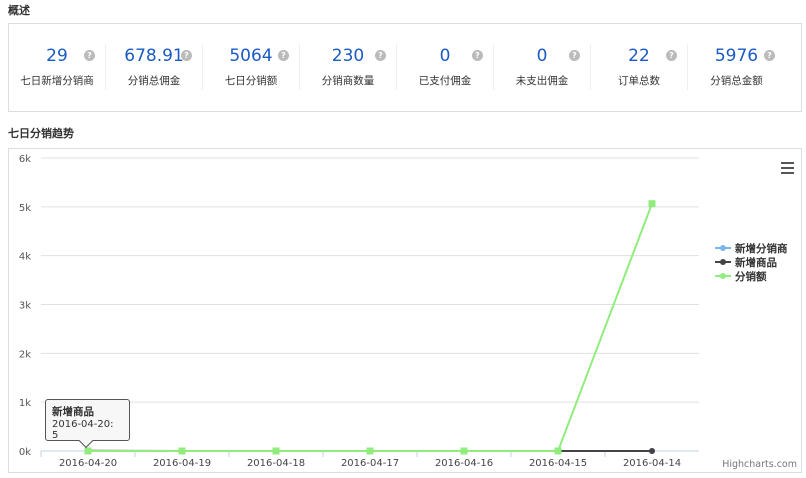  What do you see at coordinates (542, 67) in the screenshot?
I see `stat-5: 0?未支出佣金` at bounding box center [542, 67].